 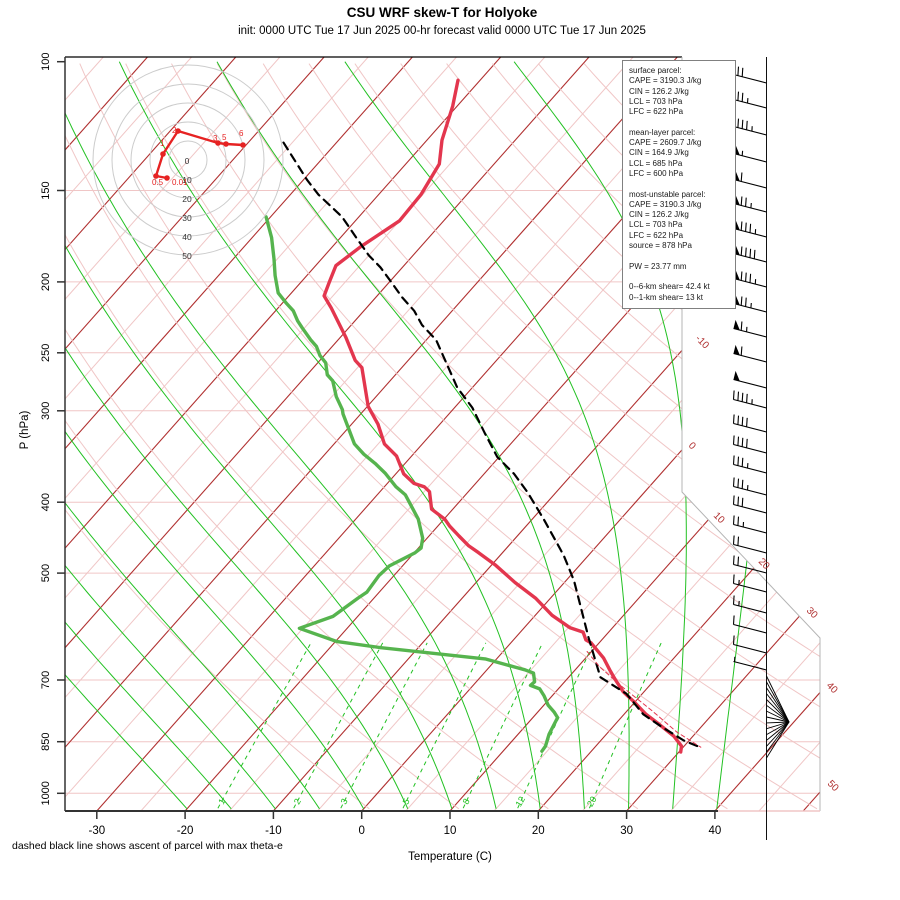 I want to click on wind-barb-column, so click(x=761, y=448).